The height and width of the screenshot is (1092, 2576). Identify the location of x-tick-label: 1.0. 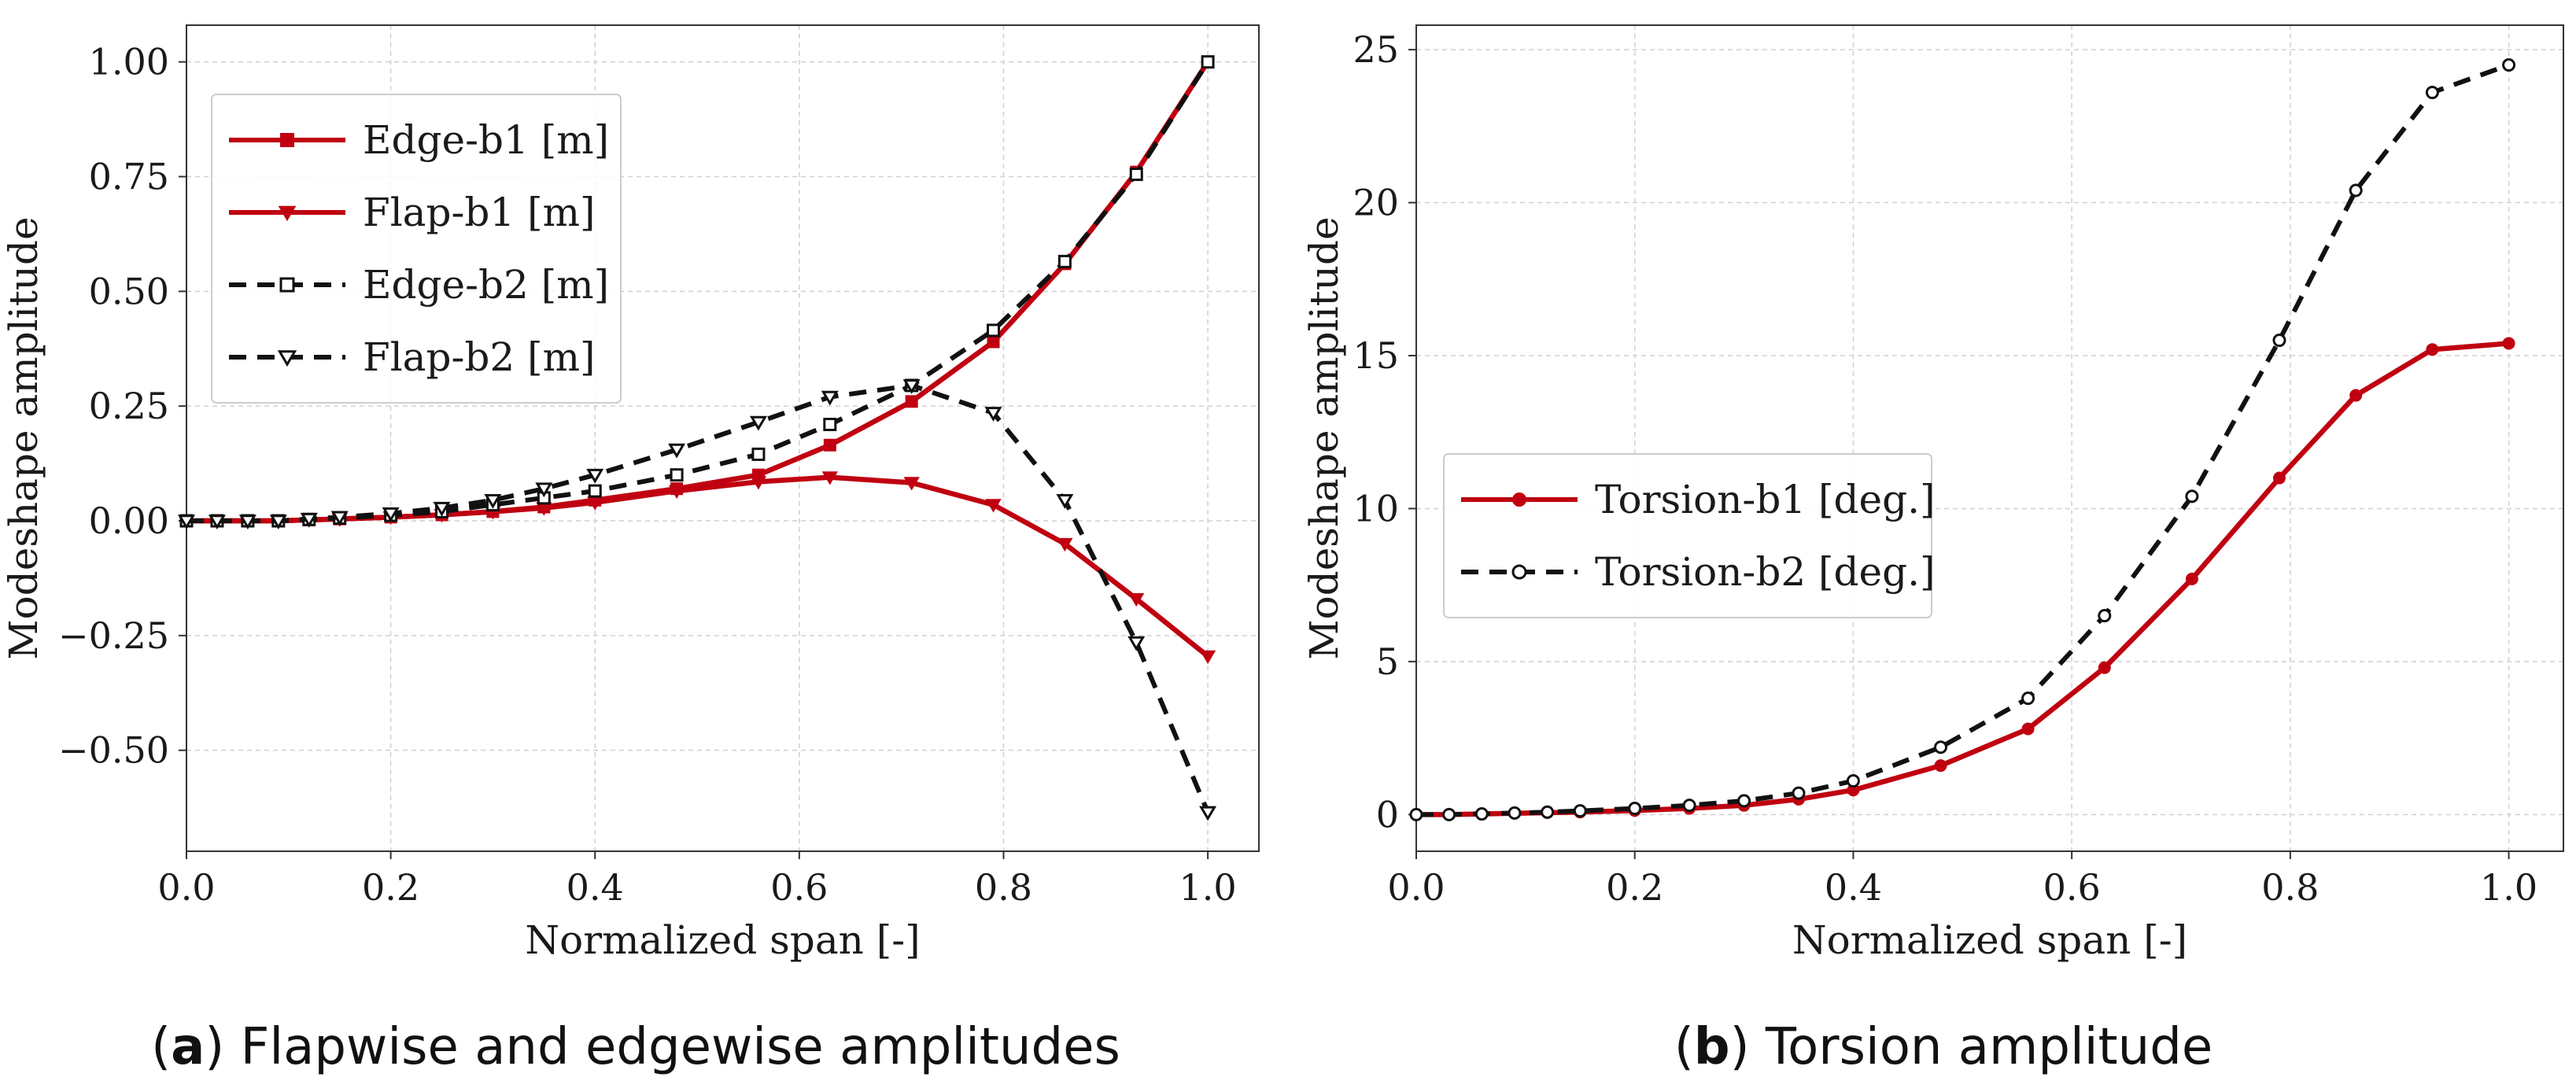
(1208, 887).